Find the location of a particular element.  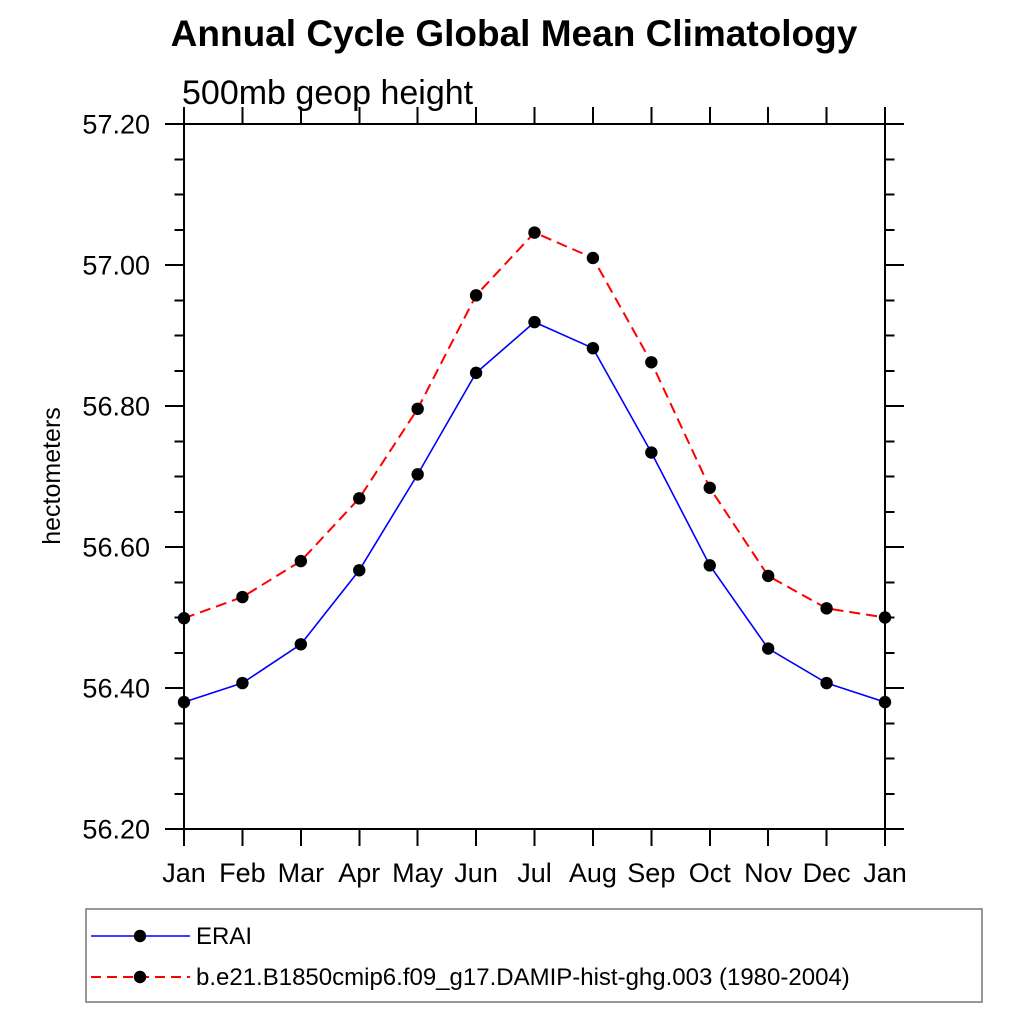

y-tick-label: 56.40 is located at coordinates (116, 689).